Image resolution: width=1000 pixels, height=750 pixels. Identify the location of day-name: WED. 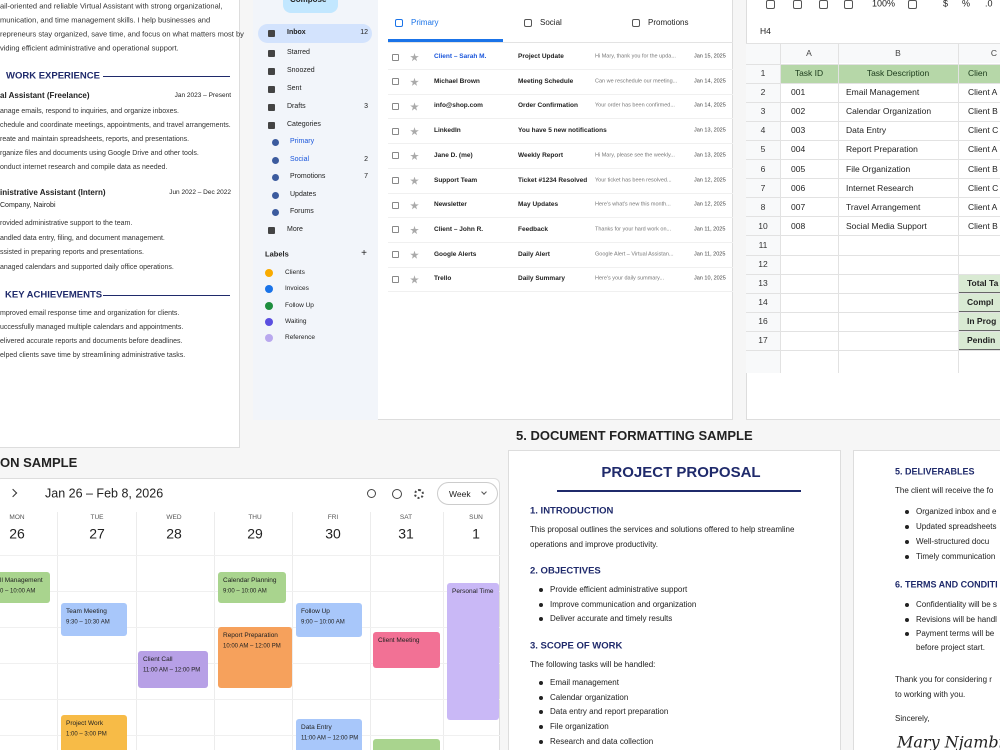
(174, 518).